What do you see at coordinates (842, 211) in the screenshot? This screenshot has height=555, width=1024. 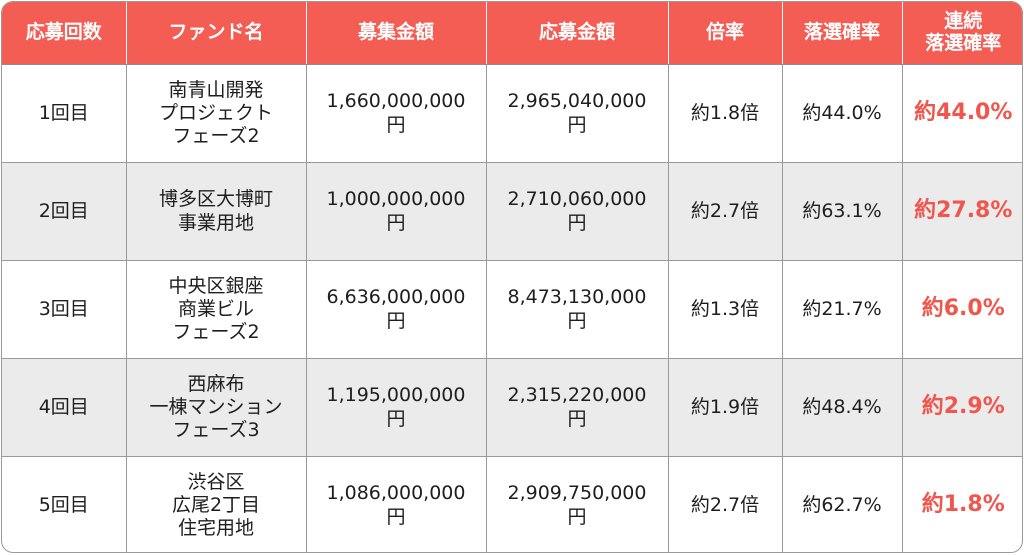 I see `cell-lose-rate: 約63.1%` at bounding box center [842, 211].